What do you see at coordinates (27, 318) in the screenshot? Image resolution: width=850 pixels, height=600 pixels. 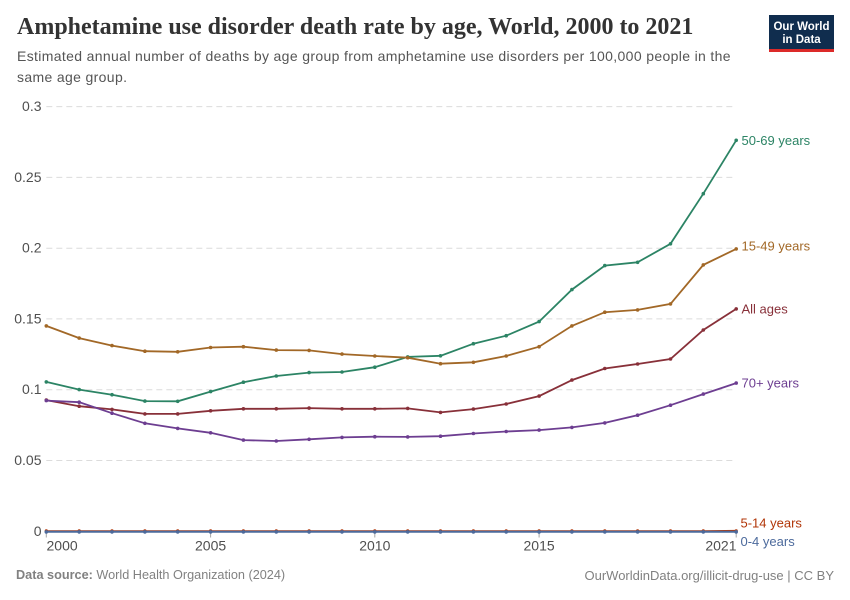 I see `svg-text: 0.15` at bounding box center [27, 318].